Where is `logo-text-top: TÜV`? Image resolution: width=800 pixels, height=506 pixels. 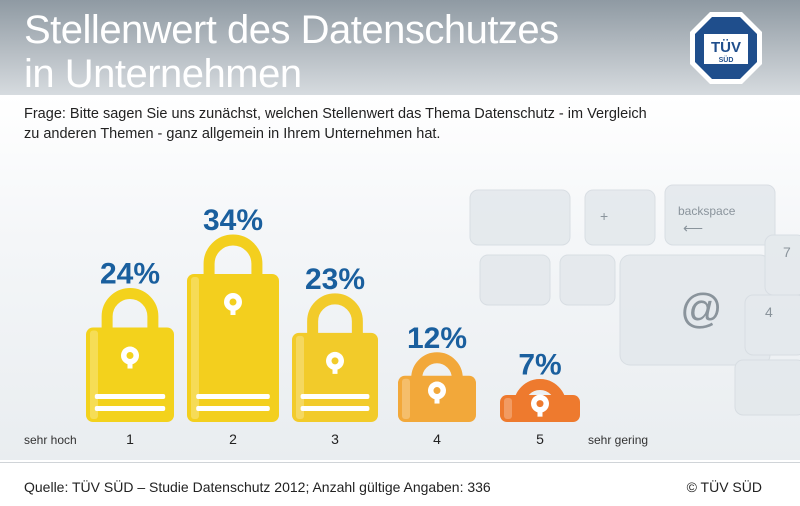
logo-text-top: TÜV is located at coordinates (726, 47).